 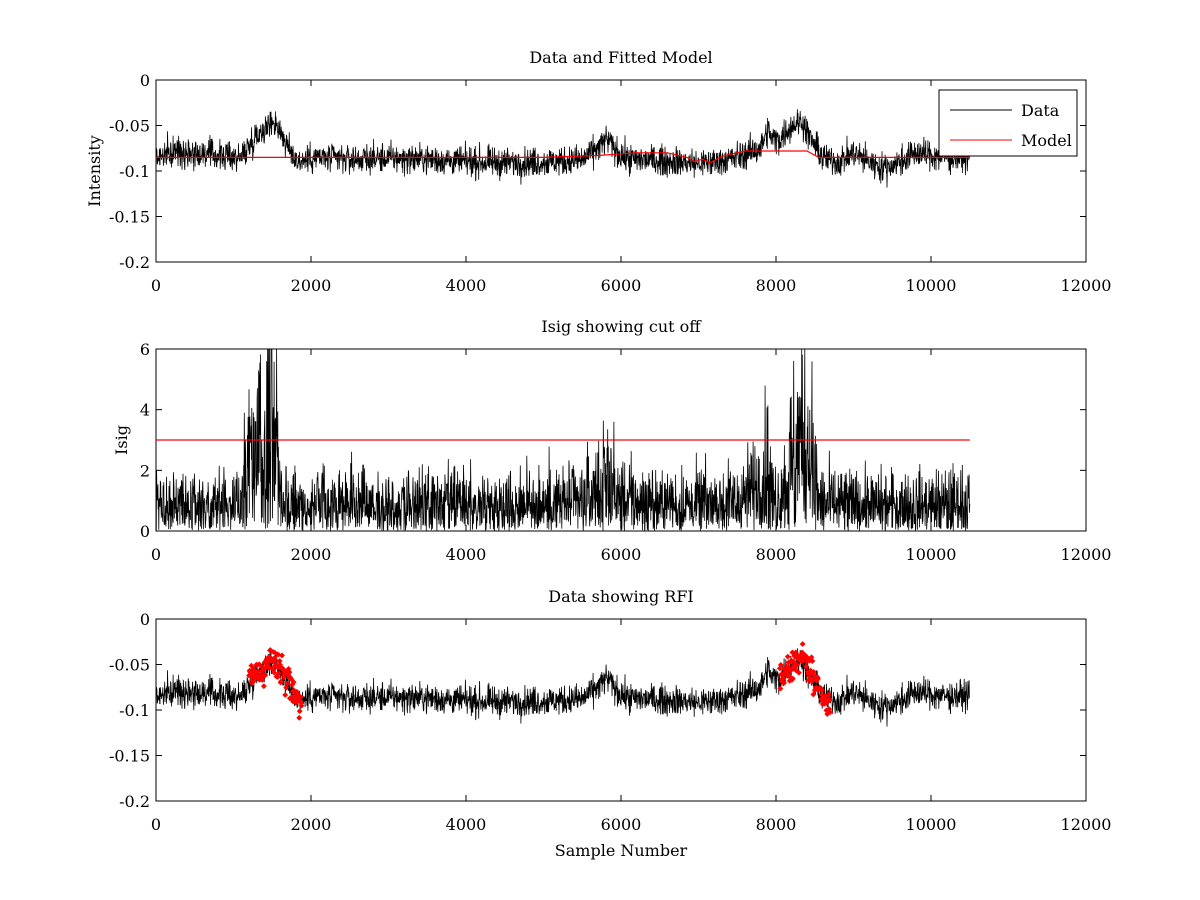 I want to click on series-line-data, so click(x=562, y=148).